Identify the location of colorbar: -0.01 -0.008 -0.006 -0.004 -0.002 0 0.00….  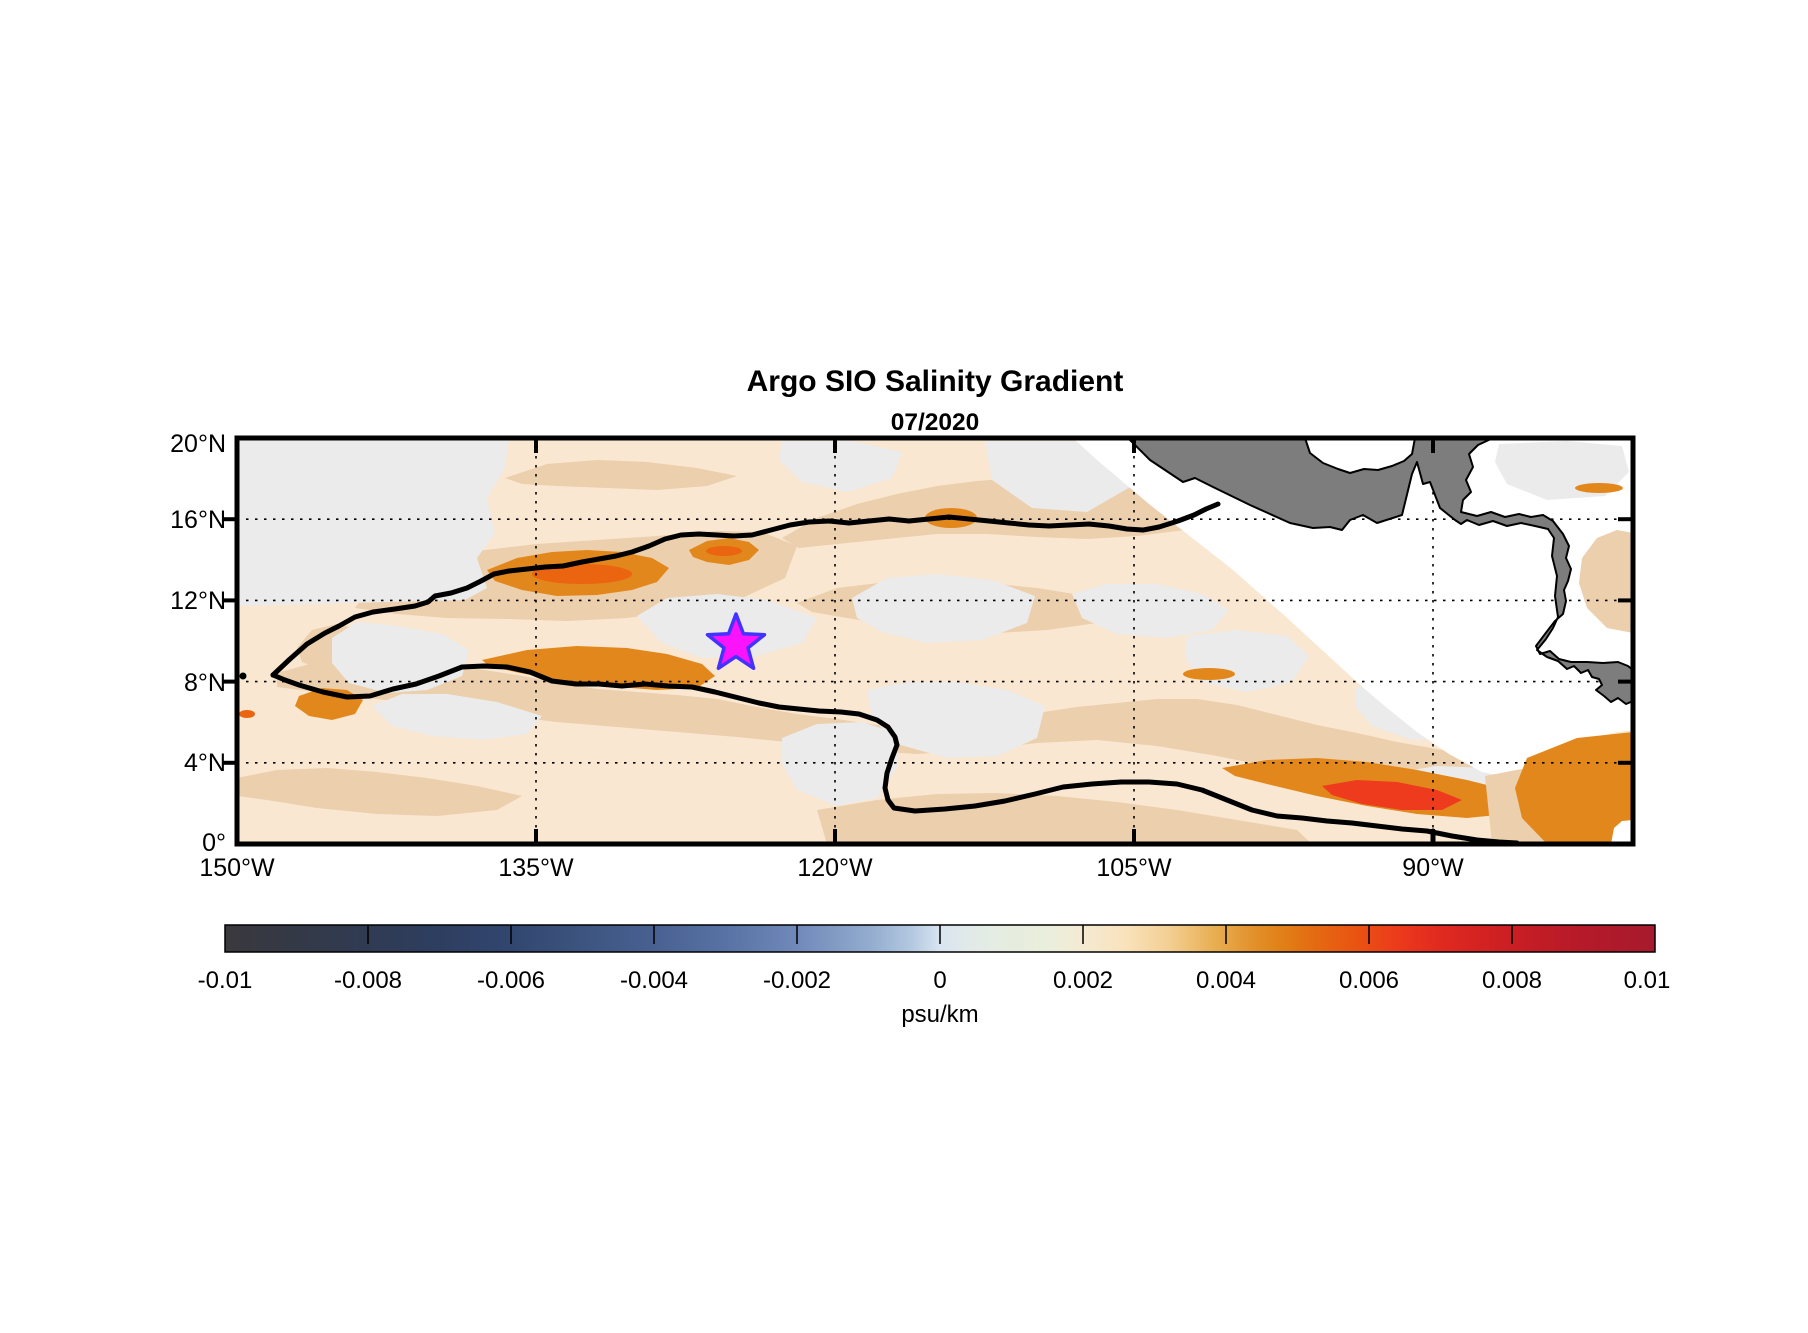
(934, 976).